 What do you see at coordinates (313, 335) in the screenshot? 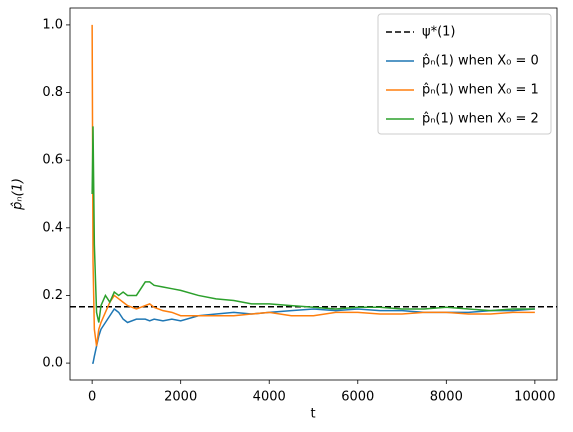
I see `series-line` at bounding box center [313, 335].